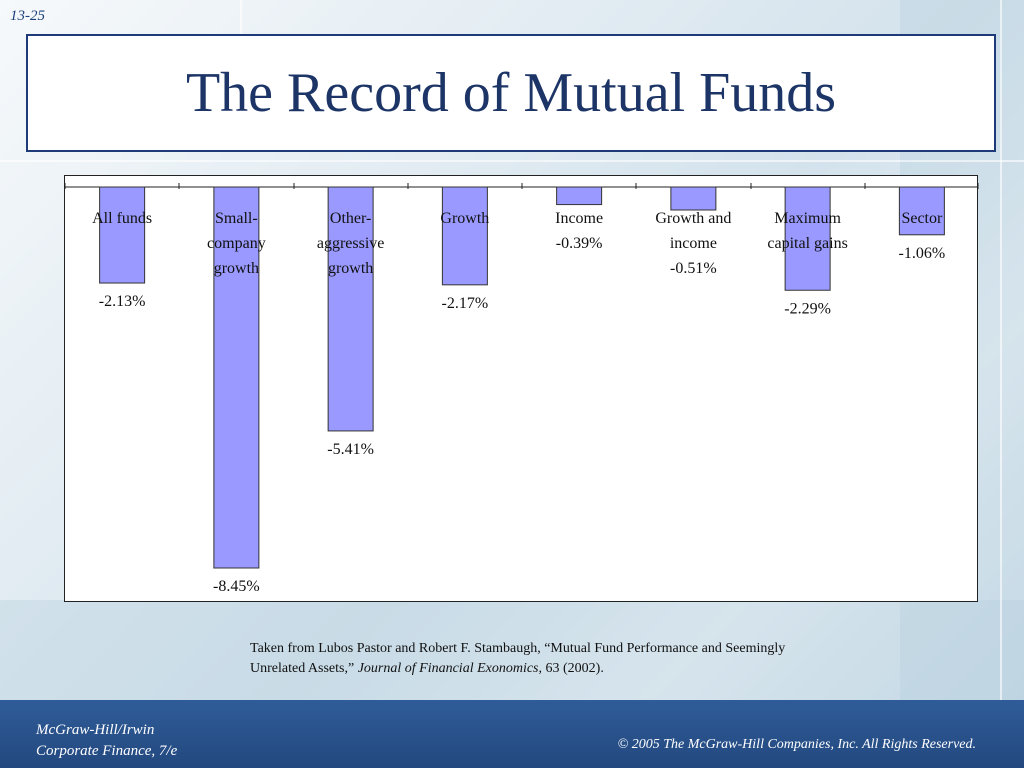 The image size is (1024, 768). What do you see at coordinates (807, 308) in the screenshot?
I see `value-label-6: -2.29%` at bounding box center [807, 308].